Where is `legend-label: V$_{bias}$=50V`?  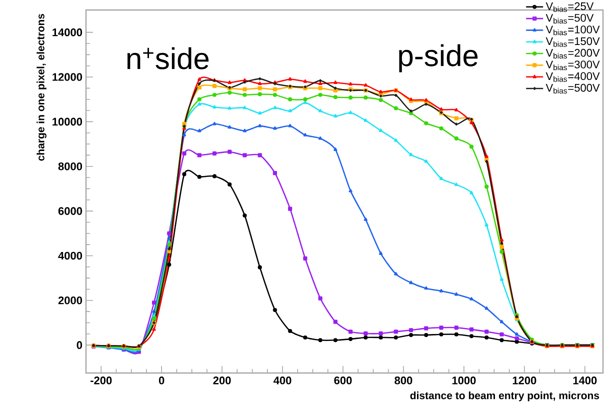
legend-label: V$_{bias}$=50V is located at coordinates (570, 19).